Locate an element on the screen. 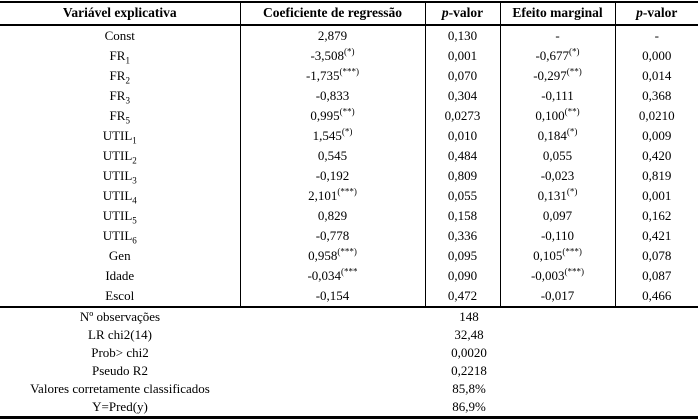  marginal-effect-cell: 0,100(**) is located at coordinates (558, 116).